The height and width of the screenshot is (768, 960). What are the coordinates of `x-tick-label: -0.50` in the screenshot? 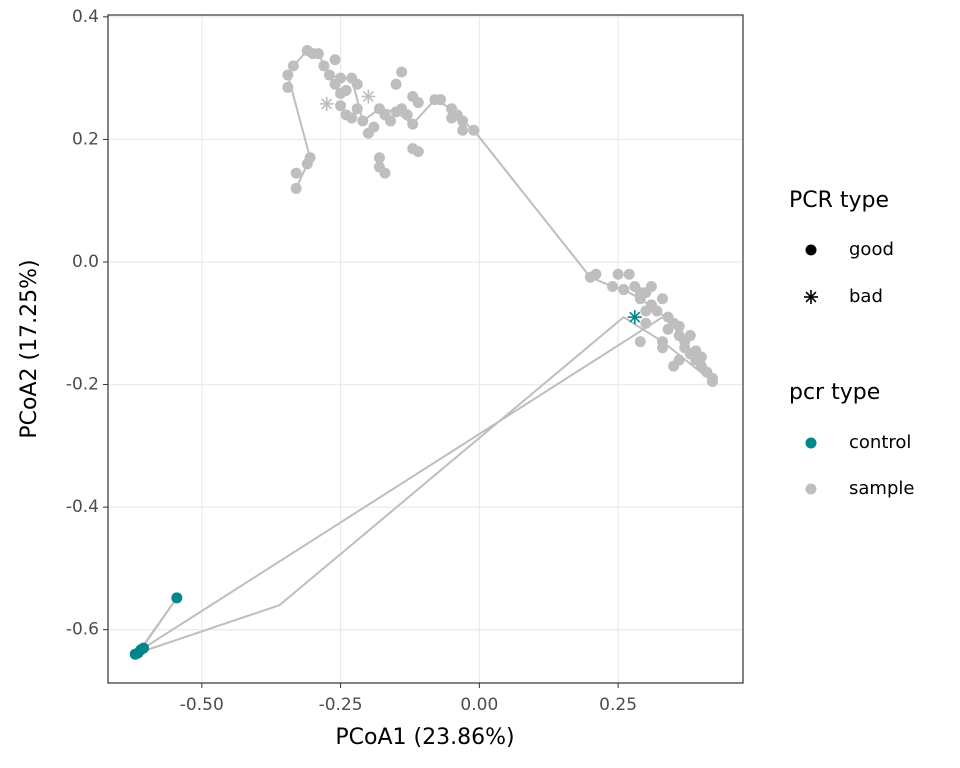 It's located at (202, 705).